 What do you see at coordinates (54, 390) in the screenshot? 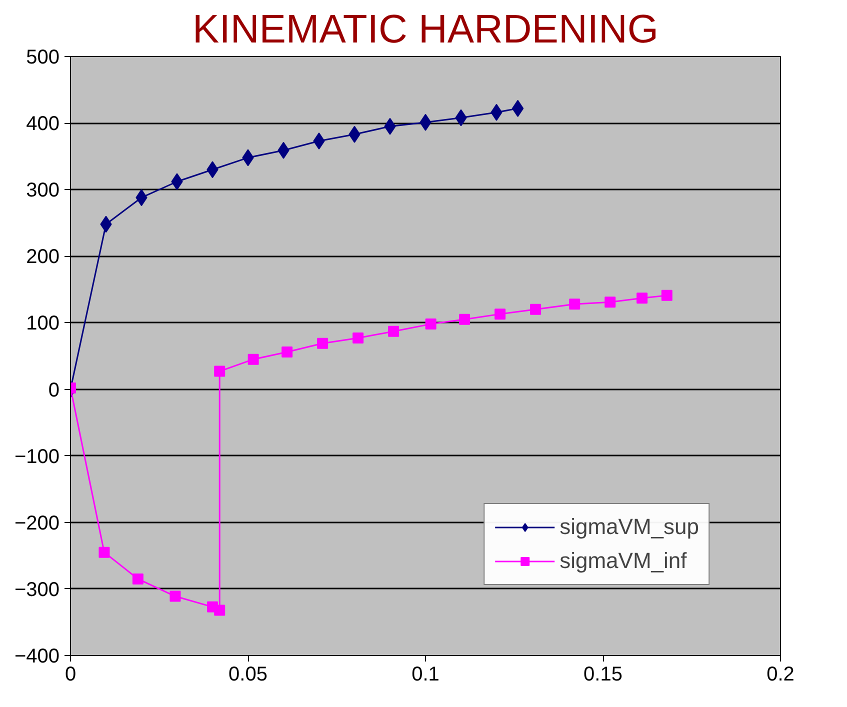
I see `y-tick-label: 0` at bounding box center [54, 390].